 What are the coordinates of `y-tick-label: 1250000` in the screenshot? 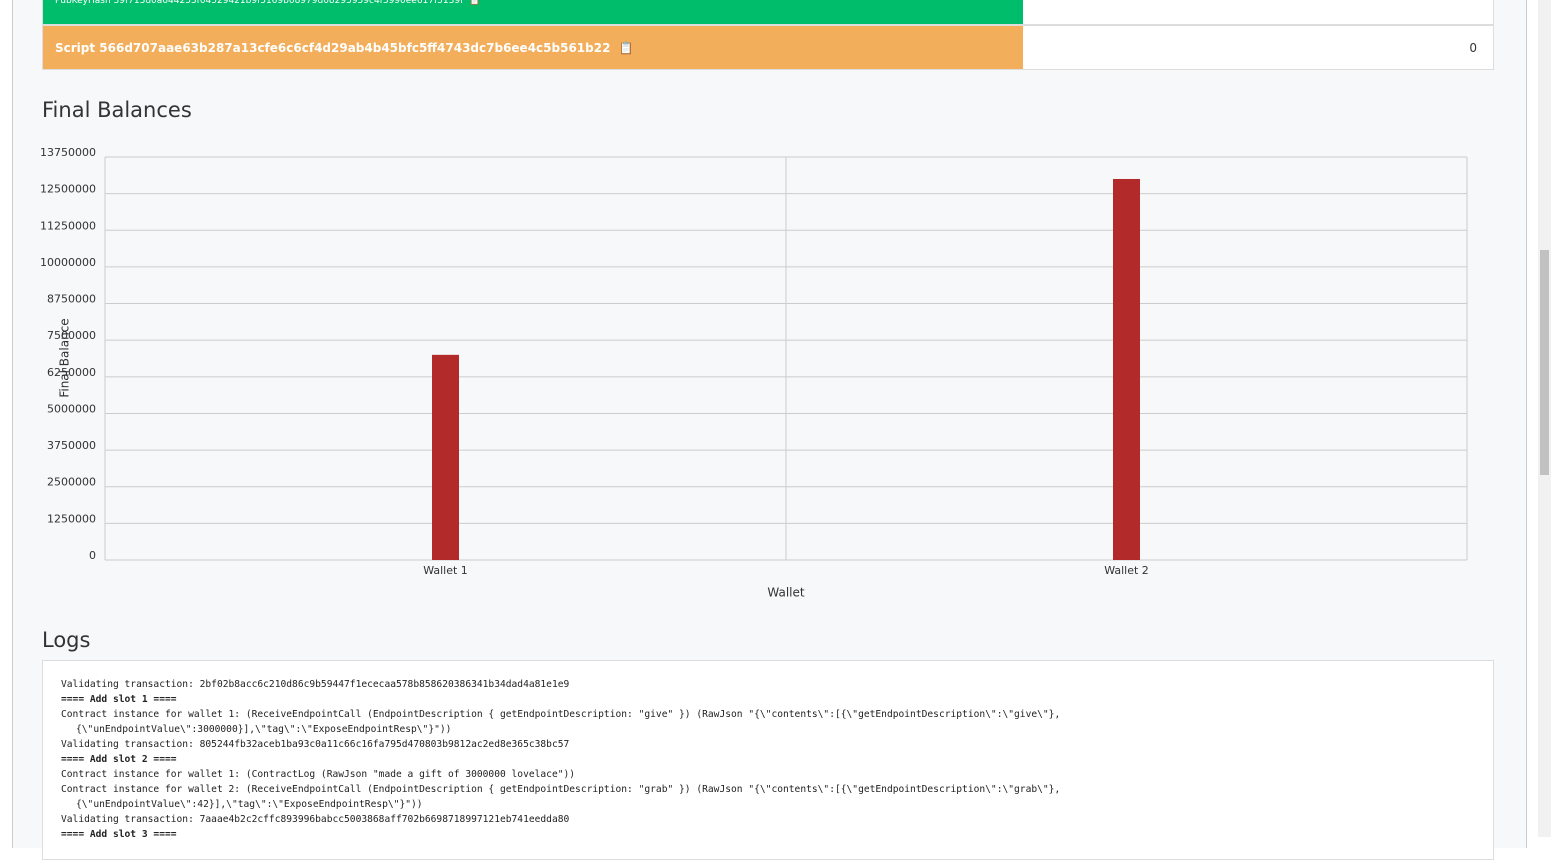 It's located at (71, 518).